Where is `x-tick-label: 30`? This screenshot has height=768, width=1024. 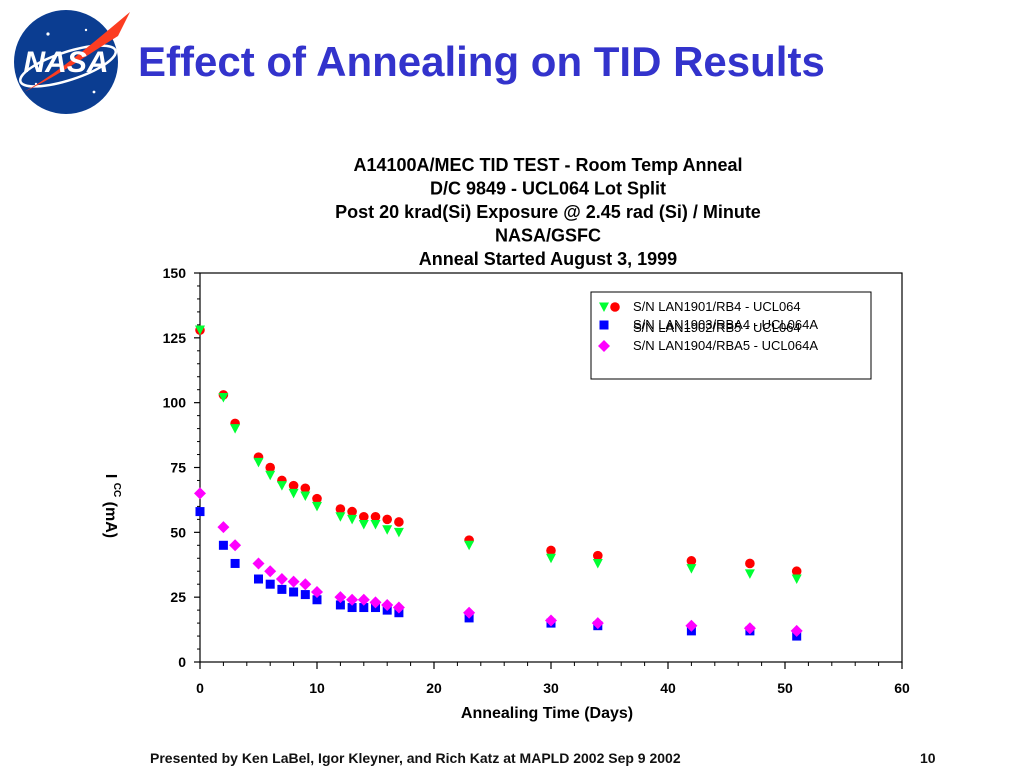
x-tick-label: 30 is located at coordinates (551, 688).